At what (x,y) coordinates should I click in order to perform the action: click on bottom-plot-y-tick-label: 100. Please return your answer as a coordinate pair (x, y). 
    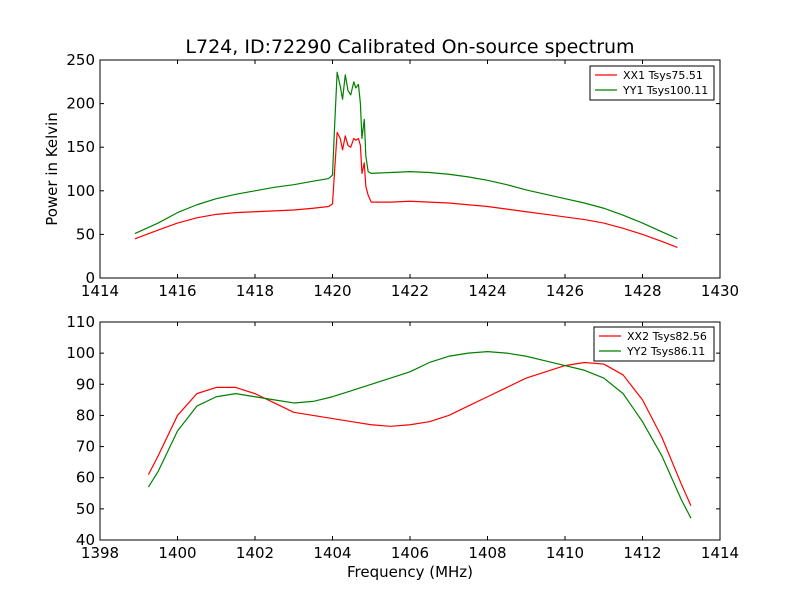
    Looking at the image, I should click on (80, 353).